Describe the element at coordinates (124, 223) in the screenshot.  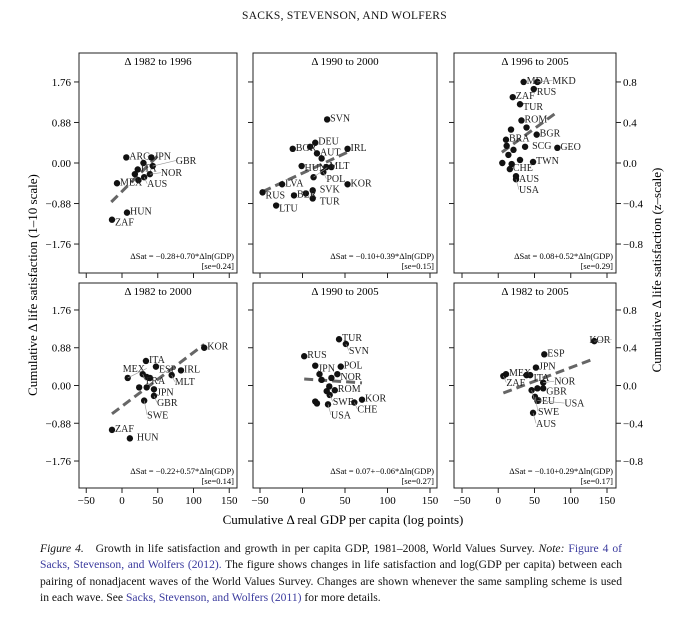
I see `point-label: ZAF` at that location.